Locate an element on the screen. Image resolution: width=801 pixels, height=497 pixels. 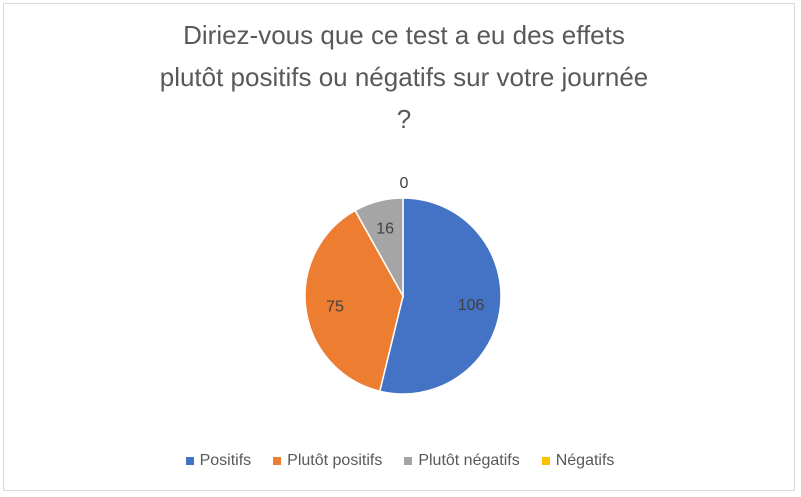
legend-item-negatifs: Négatifs is located at coordinates (578, 461).